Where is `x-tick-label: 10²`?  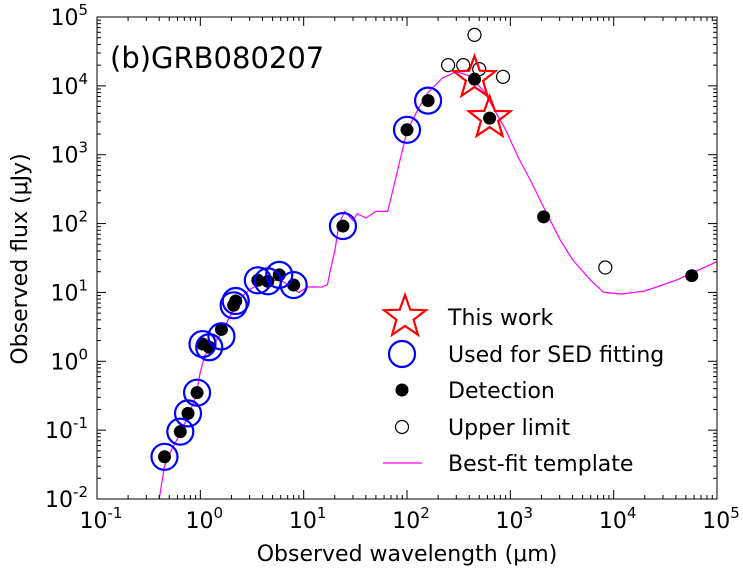 x-tick-label: 10² is located at coordinates (411, 519).